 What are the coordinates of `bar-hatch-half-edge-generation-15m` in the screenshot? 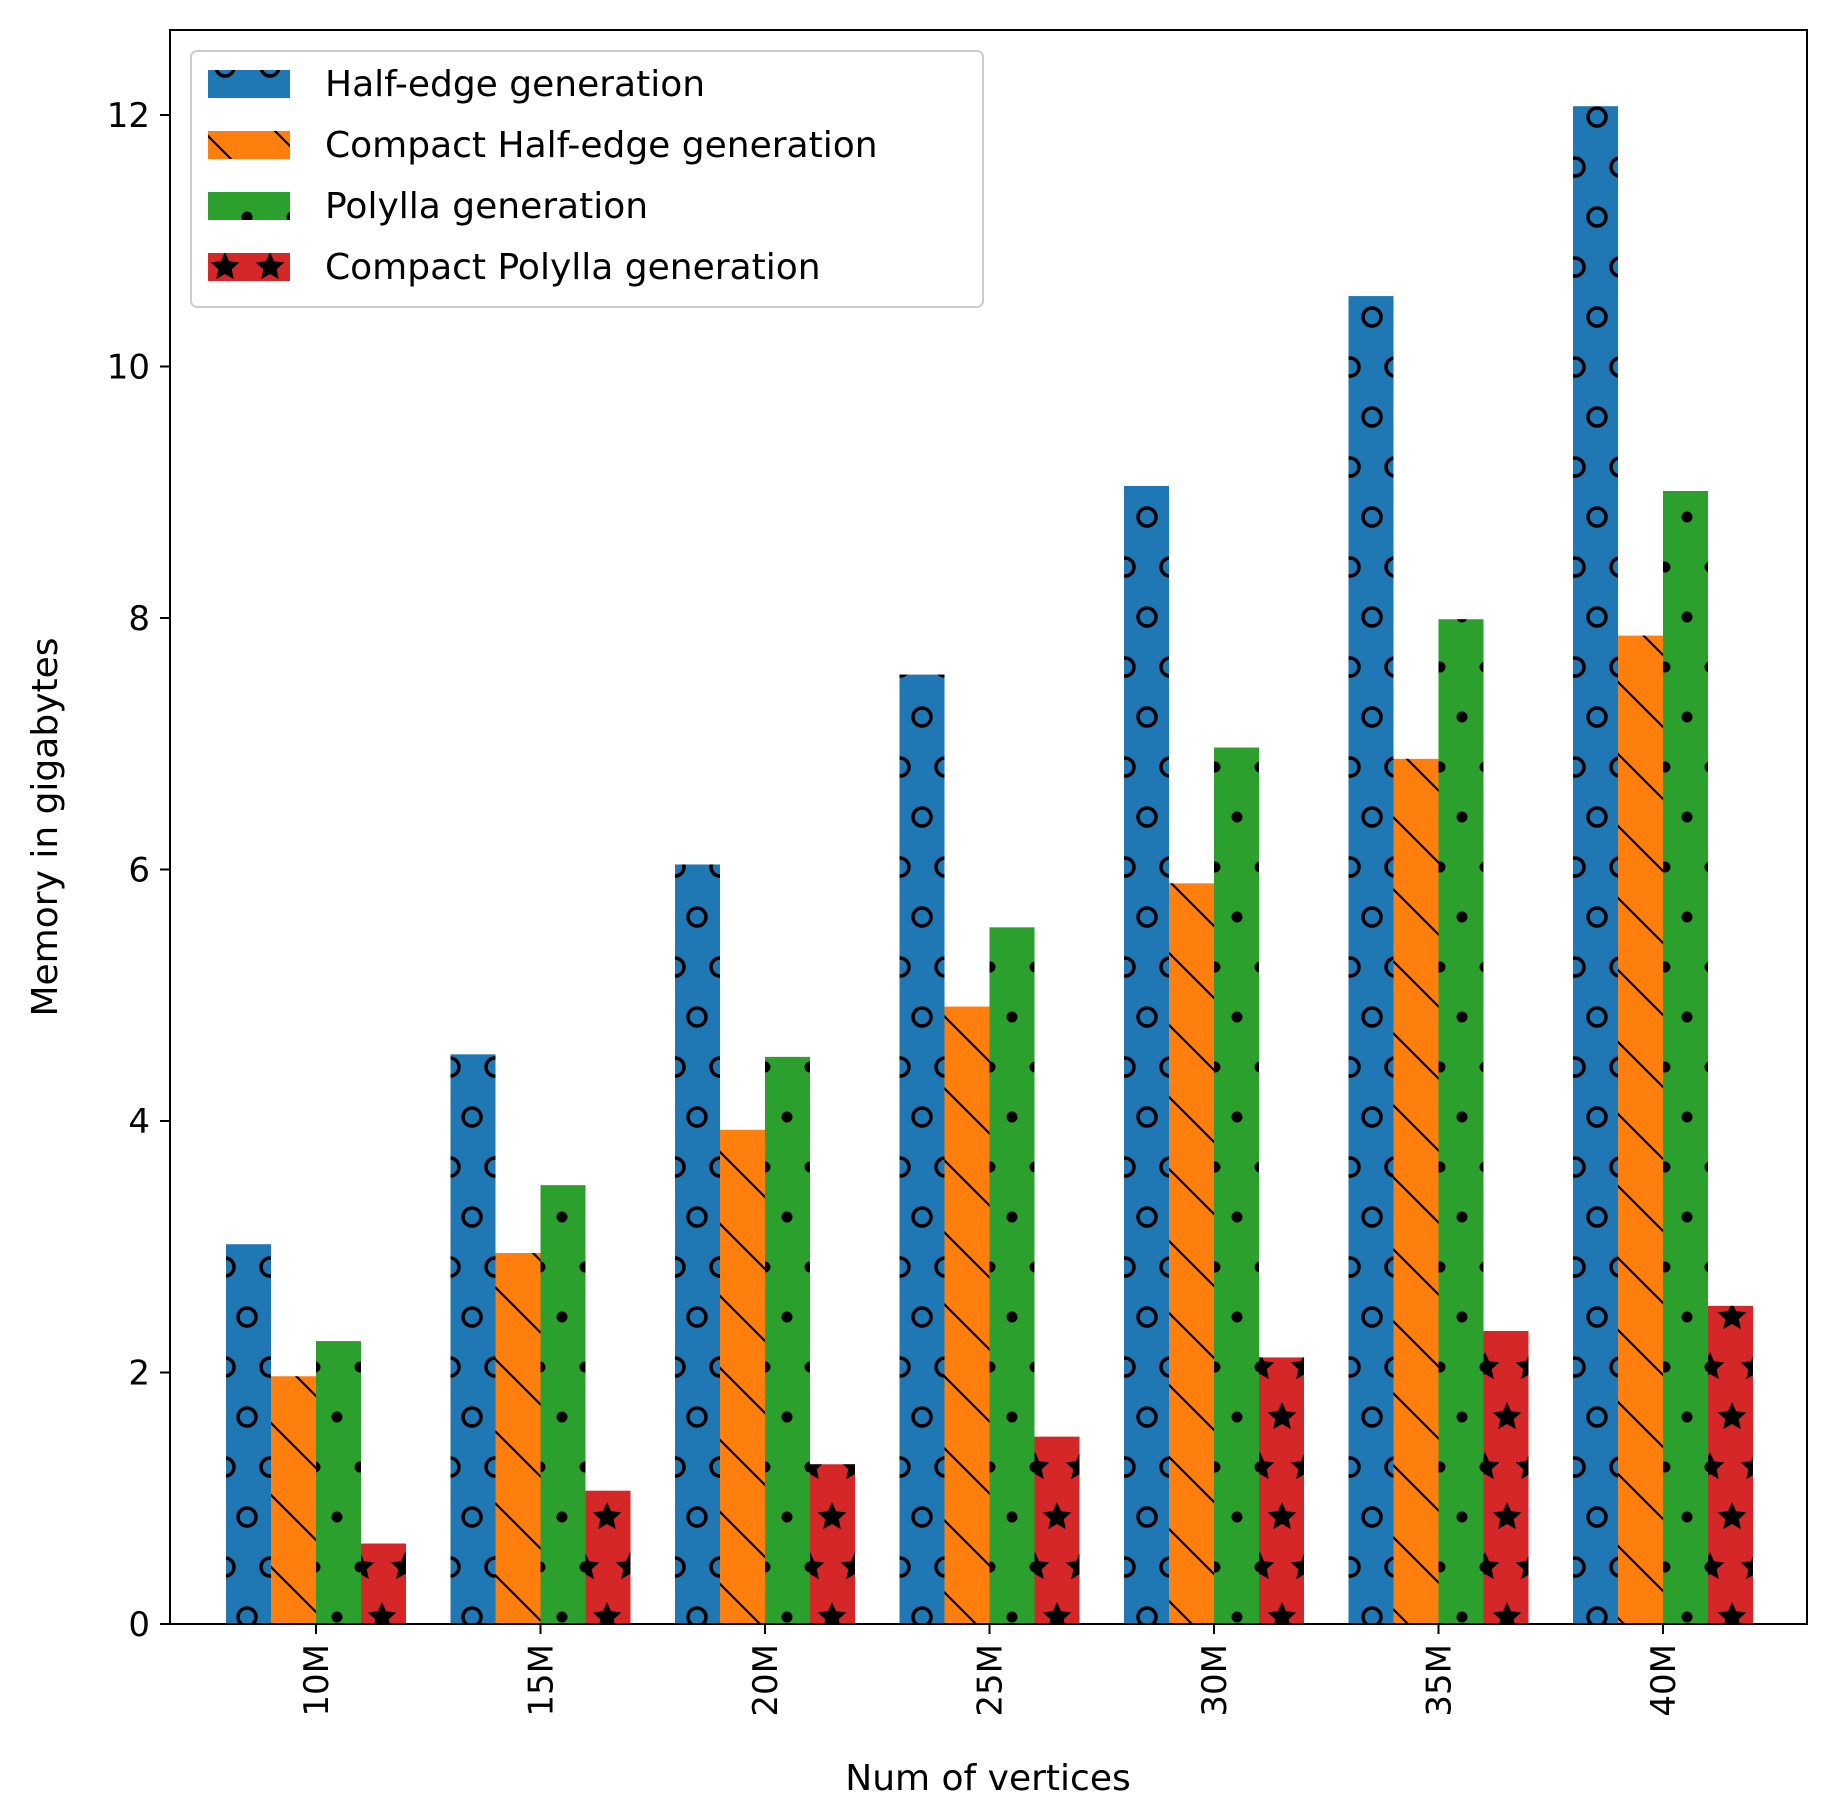 It's located at (473, 1339).